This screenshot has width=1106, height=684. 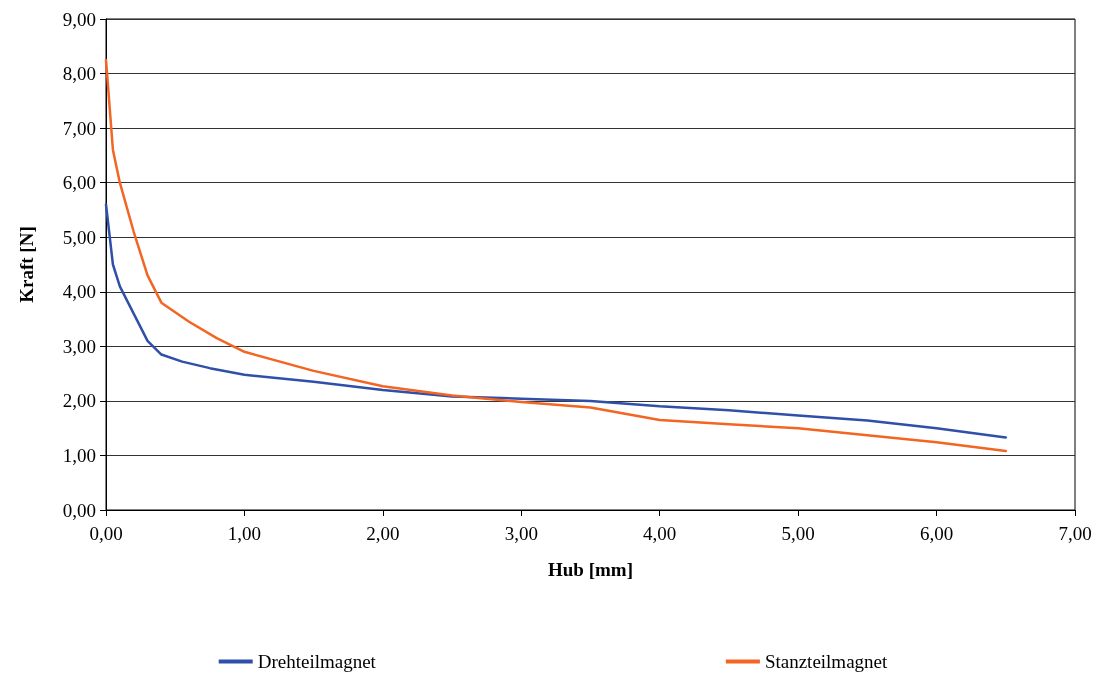 What do you see at coordinates (79, 346) in the screenshot?
I see `y-tick-label: 3,00` at bounding box center [79, 346].